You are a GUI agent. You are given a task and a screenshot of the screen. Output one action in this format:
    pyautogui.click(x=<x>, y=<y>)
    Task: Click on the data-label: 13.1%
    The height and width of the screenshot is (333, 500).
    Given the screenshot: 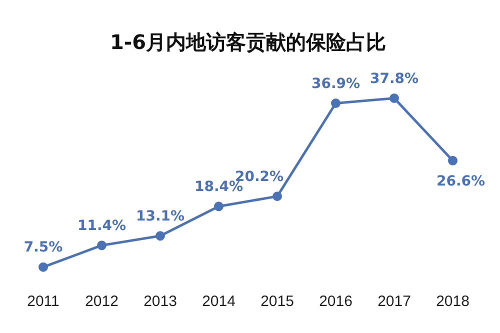 What is the action you would take?
    pyautogui.click(x=160, y=216)
    